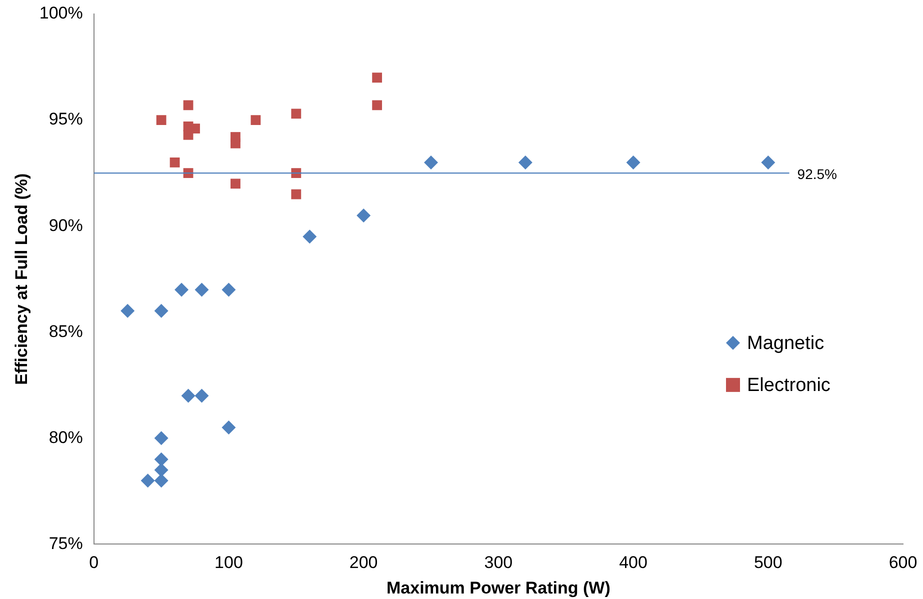 Image resolution: width=923 pixels, height=599 pixels. I want to click on x-tick-label: 400, so click(633, 562).